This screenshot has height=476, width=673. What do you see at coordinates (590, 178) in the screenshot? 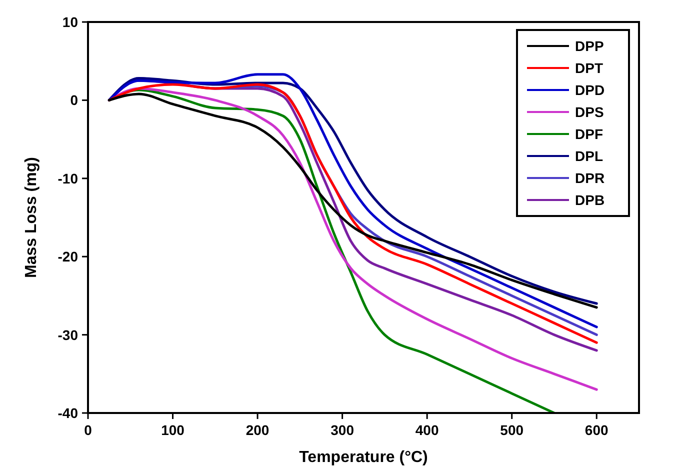
I see `legend-label: DPR` at bounding box center [590, 178].